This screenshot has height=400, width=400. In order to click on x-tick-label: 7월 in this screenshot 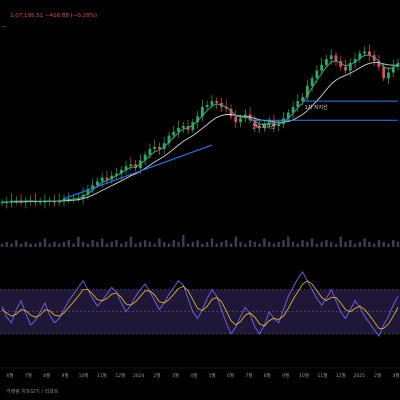, I will do `click(28, 375)`.